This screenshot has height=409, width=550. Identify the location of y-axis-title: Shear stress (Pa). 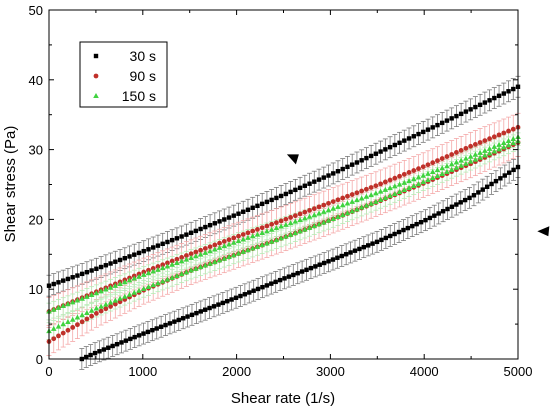
(10, 184).